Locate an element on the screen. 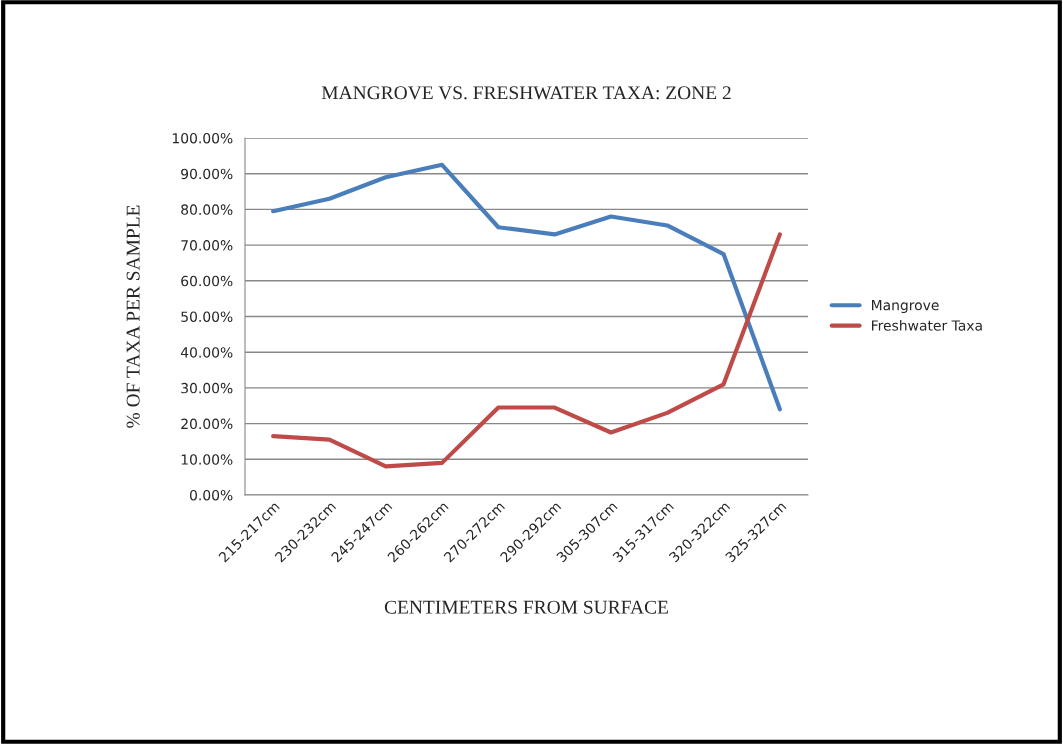 The height and width of the screenshot is (744, 1063). y-tick-label: 70.00% is located at coordinates (207, 245).